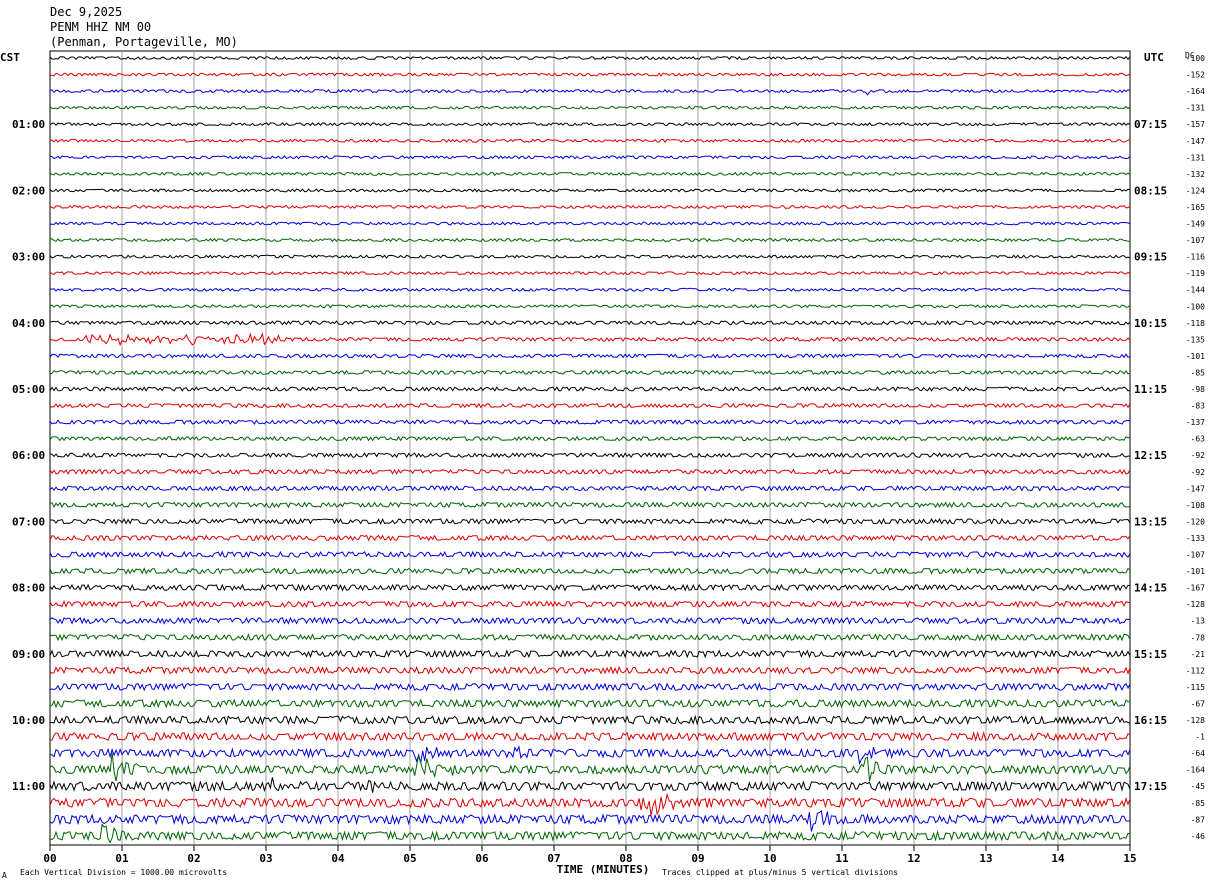 The image size is (1210, 886). Describe the element at coordinates (1198, 753) in the screenshot. I see `dc-offset-value: -64` at that location.